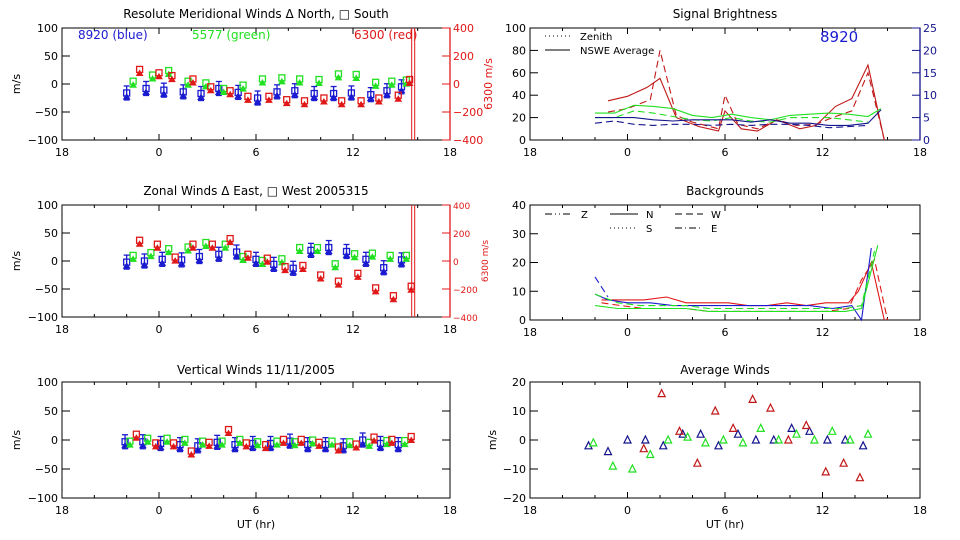 This screenshot has width=960, height=540. What do you see at coordinates (385, 35) in the screenshot?
I see `legend-annotation: 6300 (red)` at bounding box center [385, 35].